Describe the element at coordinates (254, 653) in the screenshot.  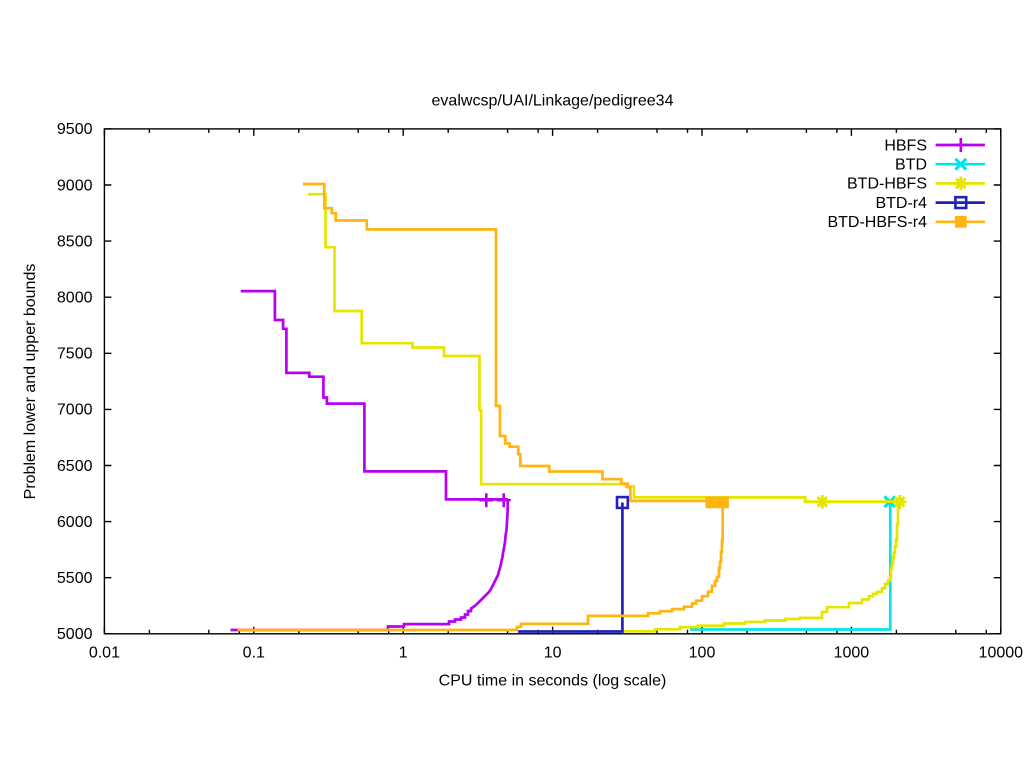
I see `svg-text: 0.1` at that location.